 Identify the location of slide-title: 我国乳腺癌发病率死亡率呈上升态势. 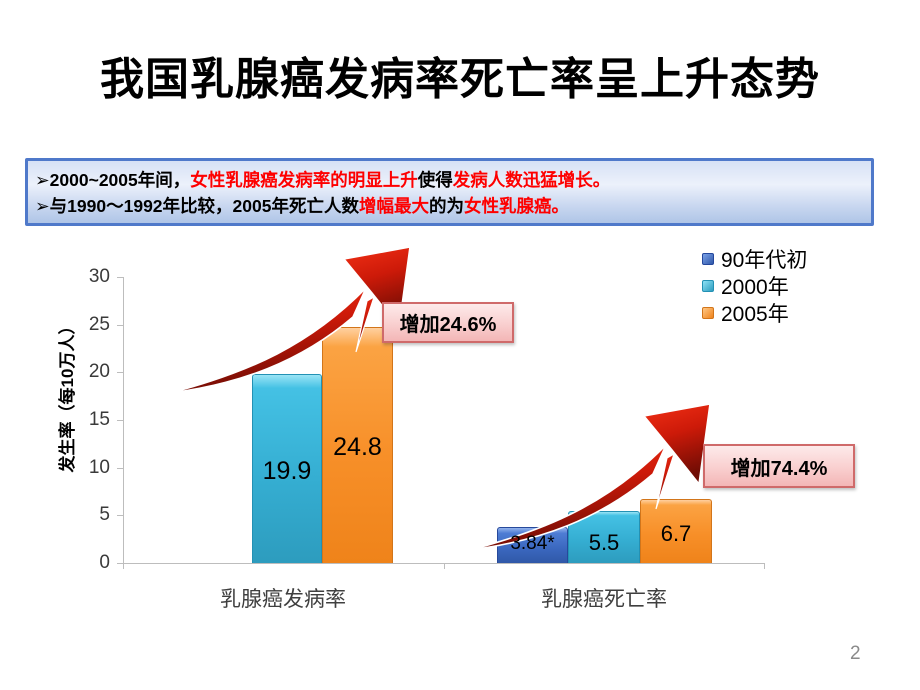
(460, 79).